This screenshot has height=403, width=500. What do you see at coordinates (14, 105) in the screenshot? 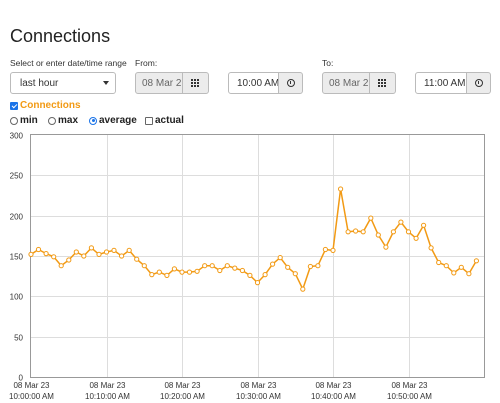
I see `series-checkbox` at bounding box center [14, 105].